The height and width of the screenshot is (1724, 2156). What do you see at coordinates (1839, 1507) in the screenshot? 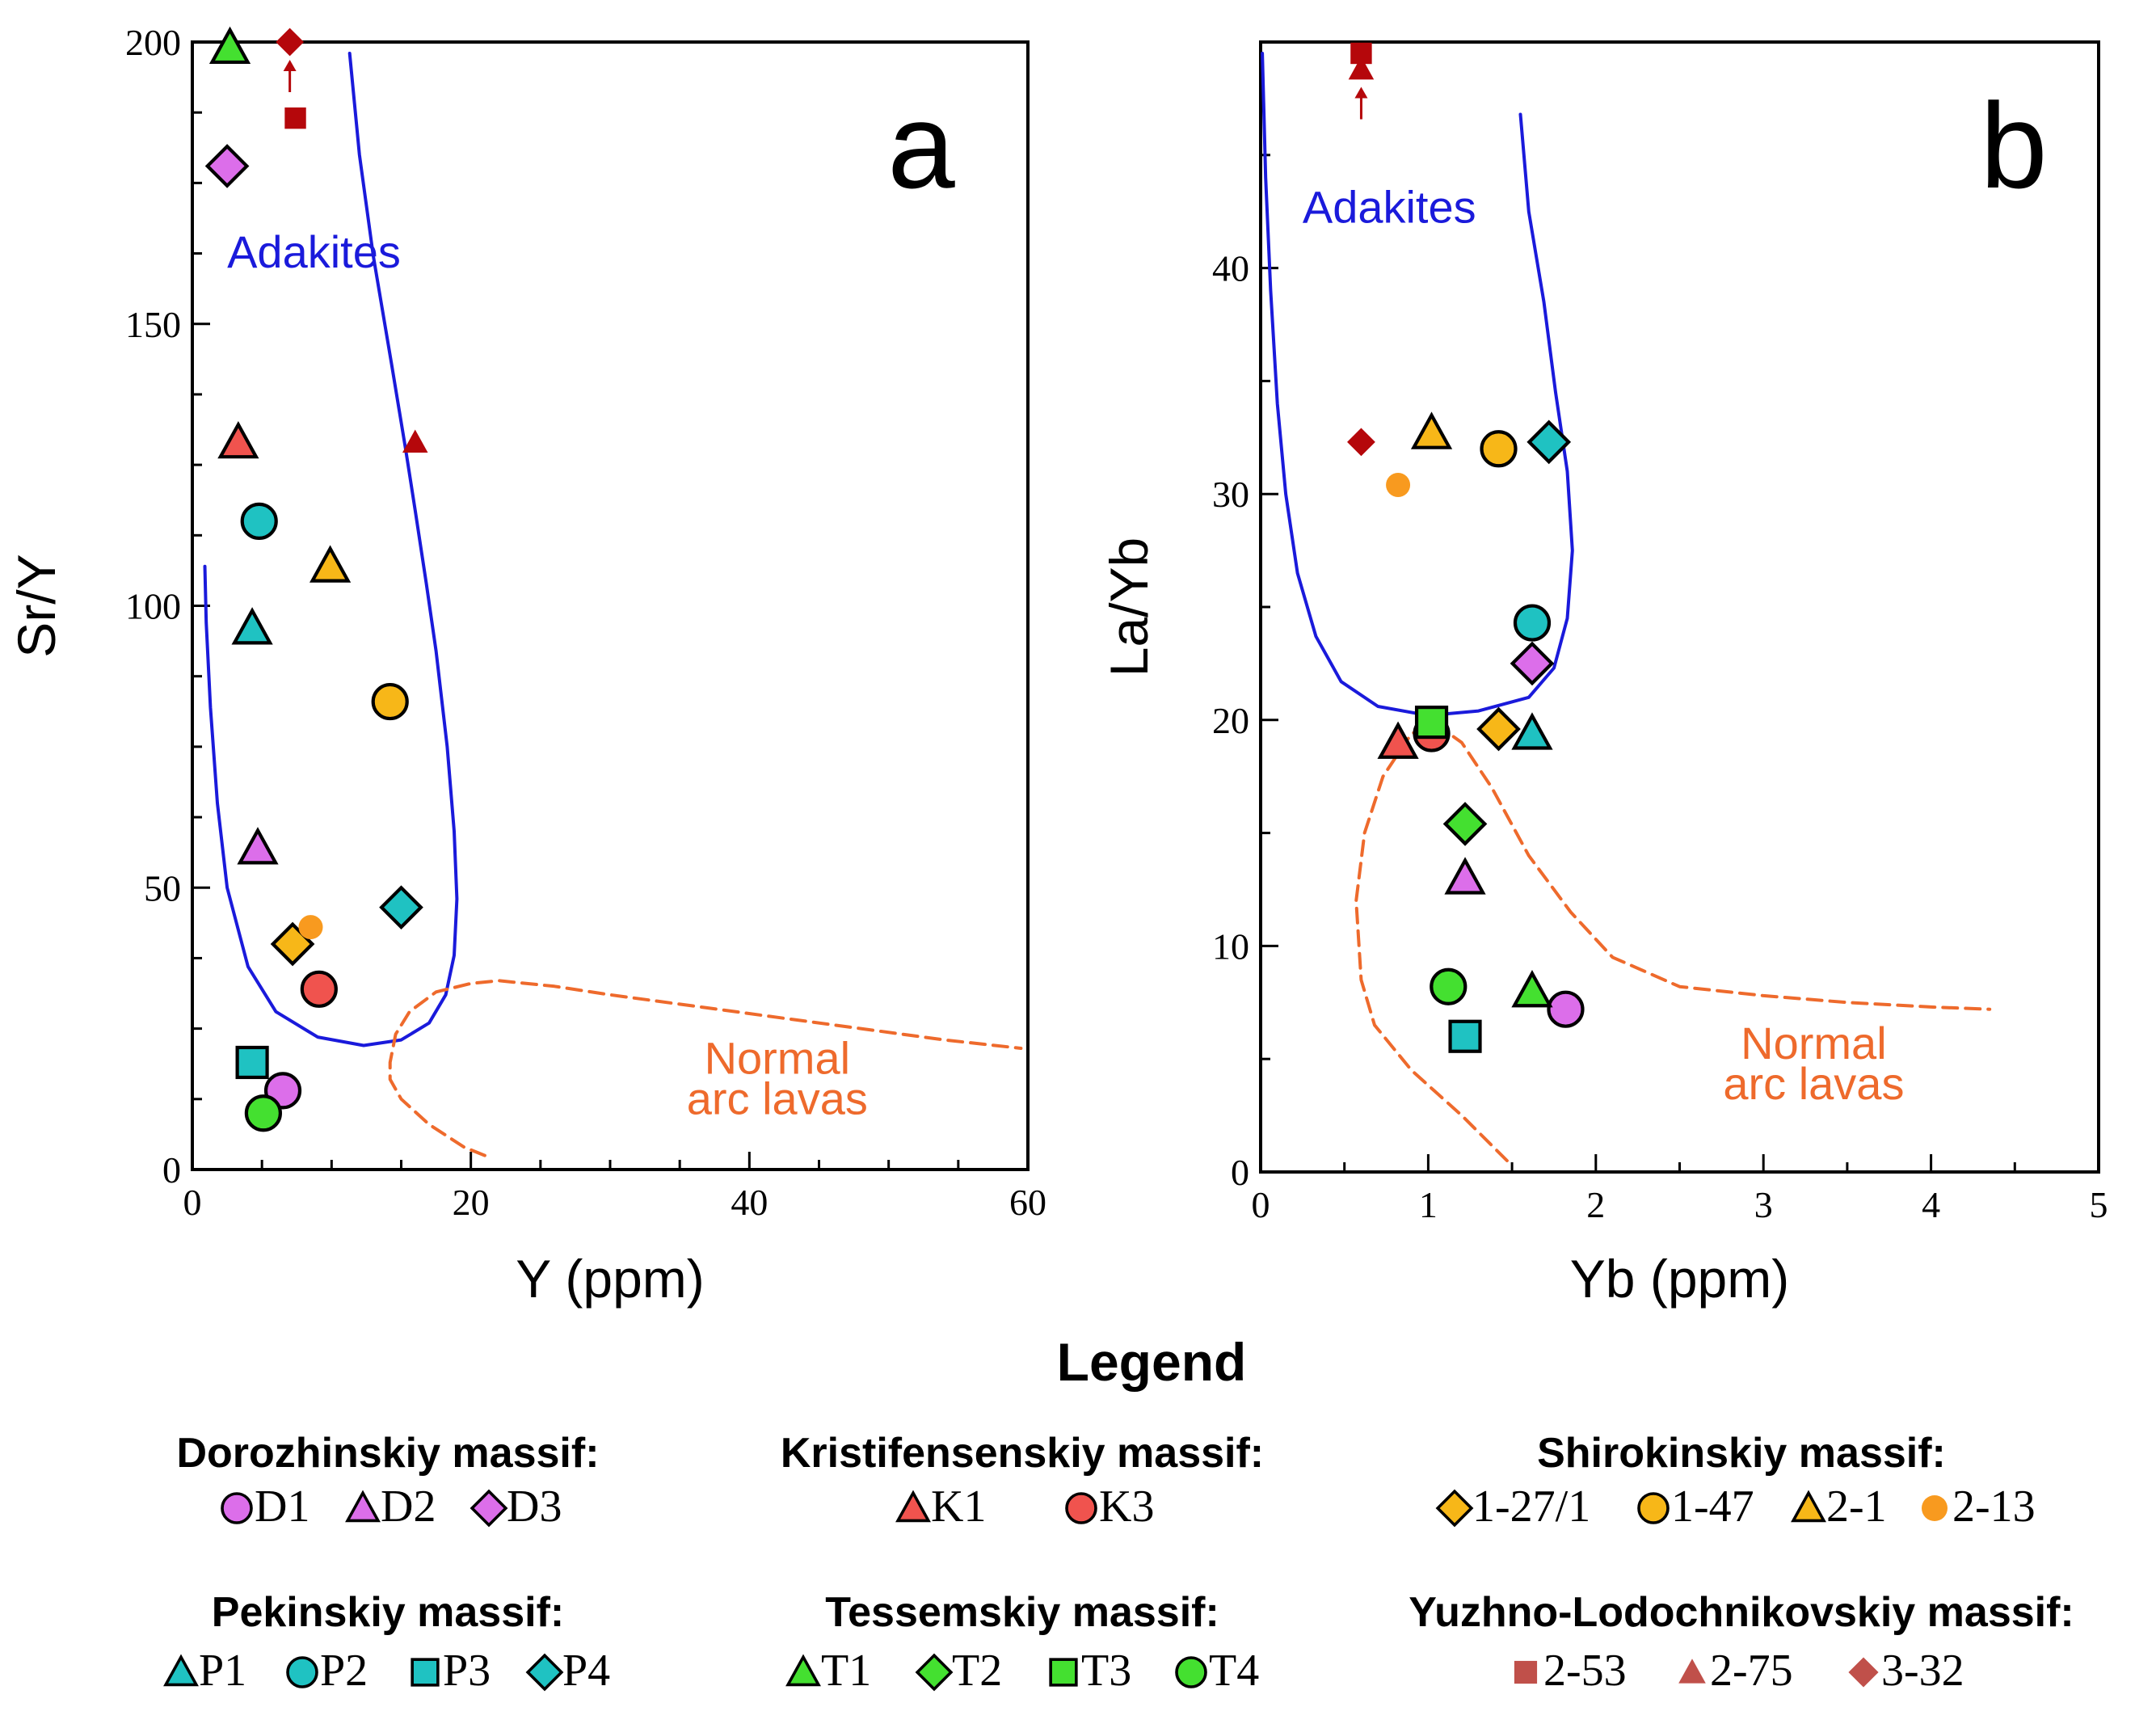
I see `legend-entry-2-1: 2-1` at bounding box center [1839, 1507].